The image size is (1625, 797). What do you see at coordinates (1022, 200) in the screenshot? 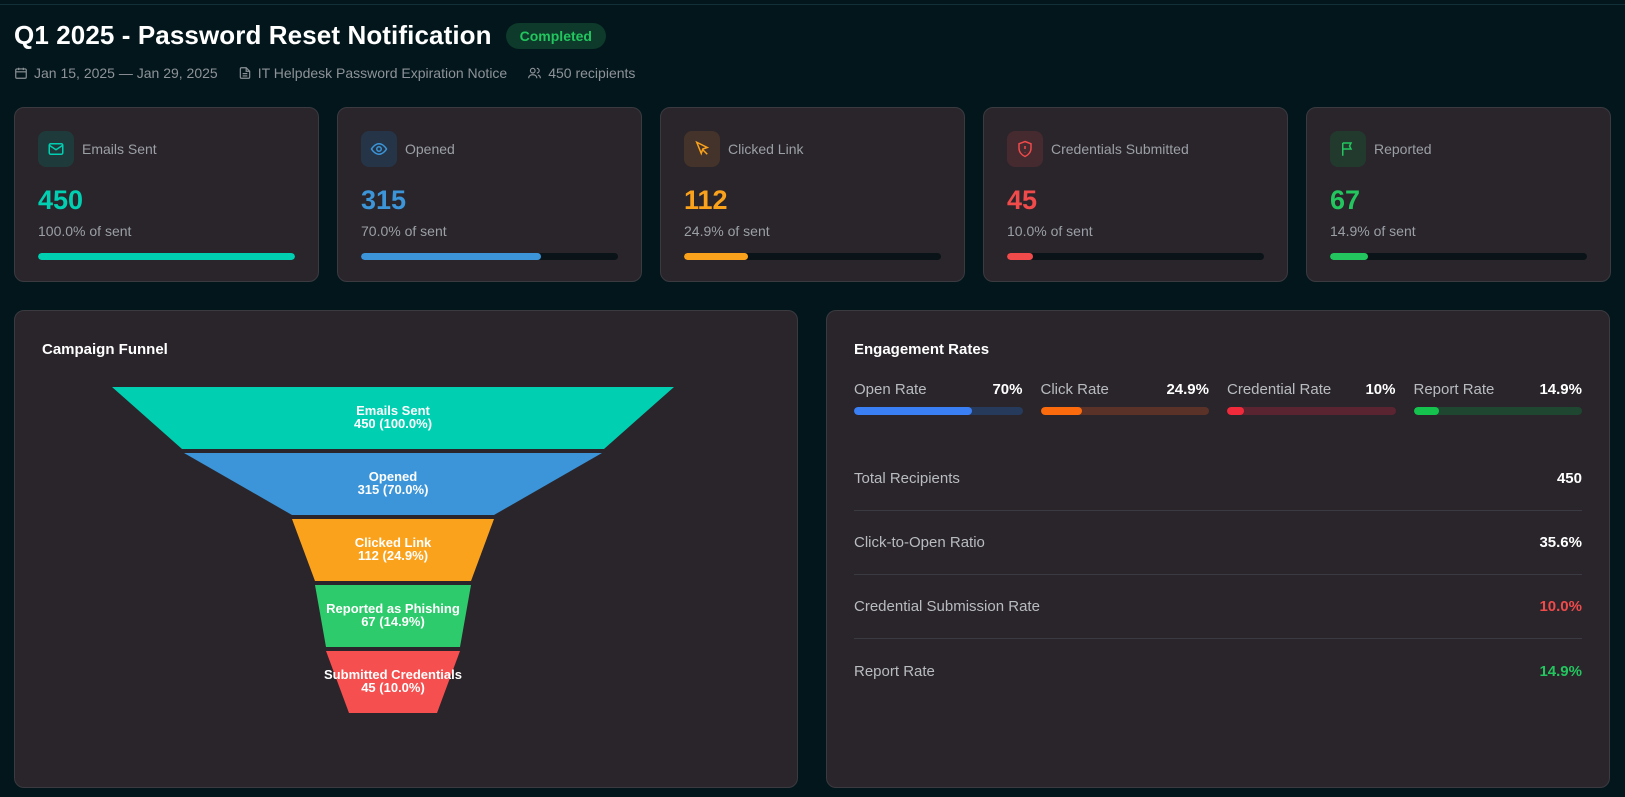
I see `stat-value: 45` at bounding box center [1022, 200].